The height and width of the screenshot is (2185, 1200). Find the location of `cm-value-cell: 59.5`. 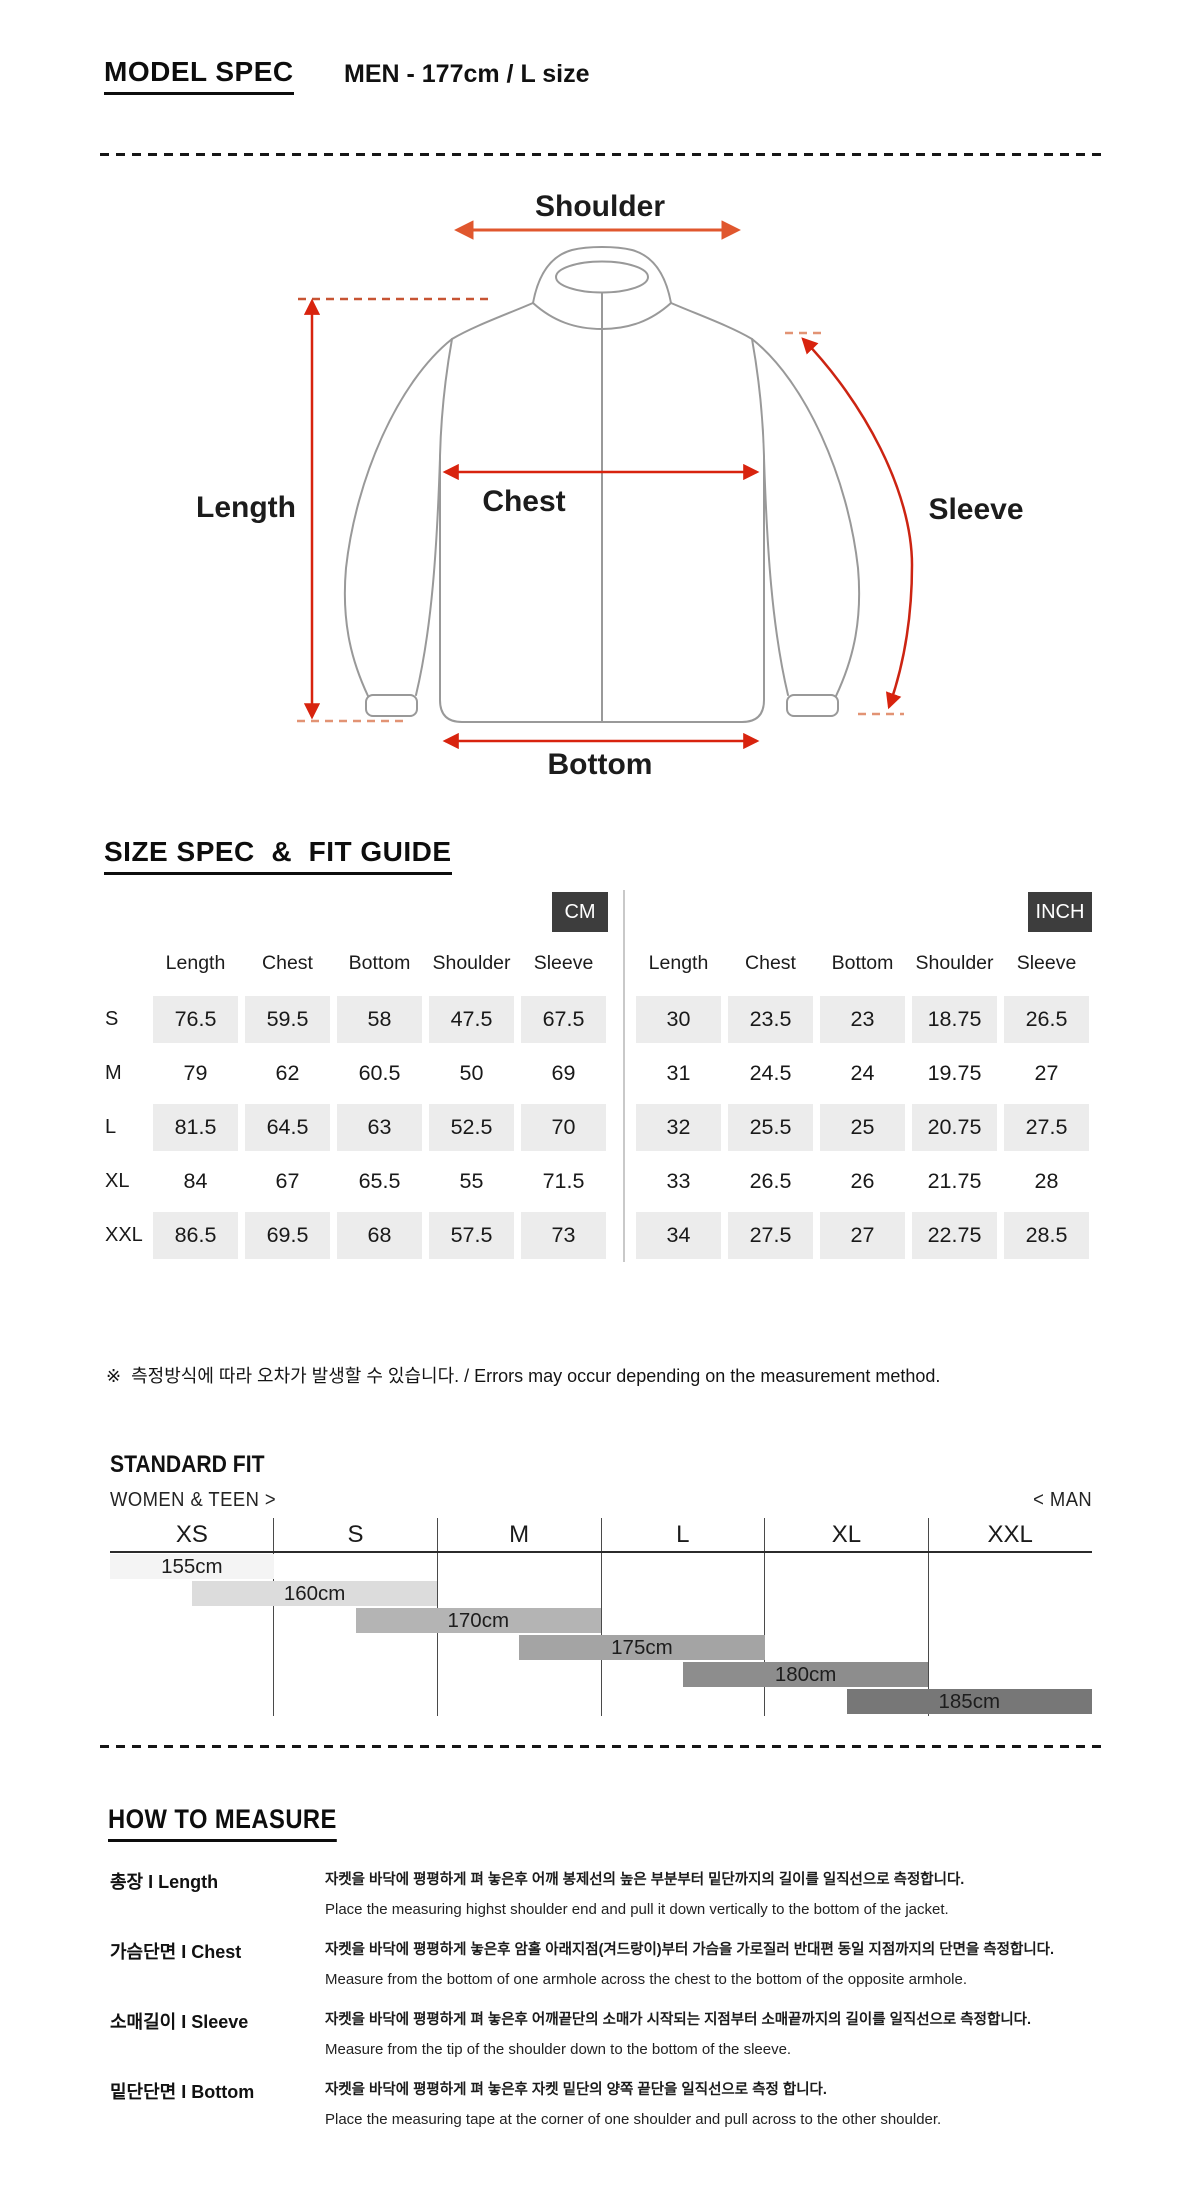

cm-value-cell: 59.5 is located at coordinates (287, 1019).